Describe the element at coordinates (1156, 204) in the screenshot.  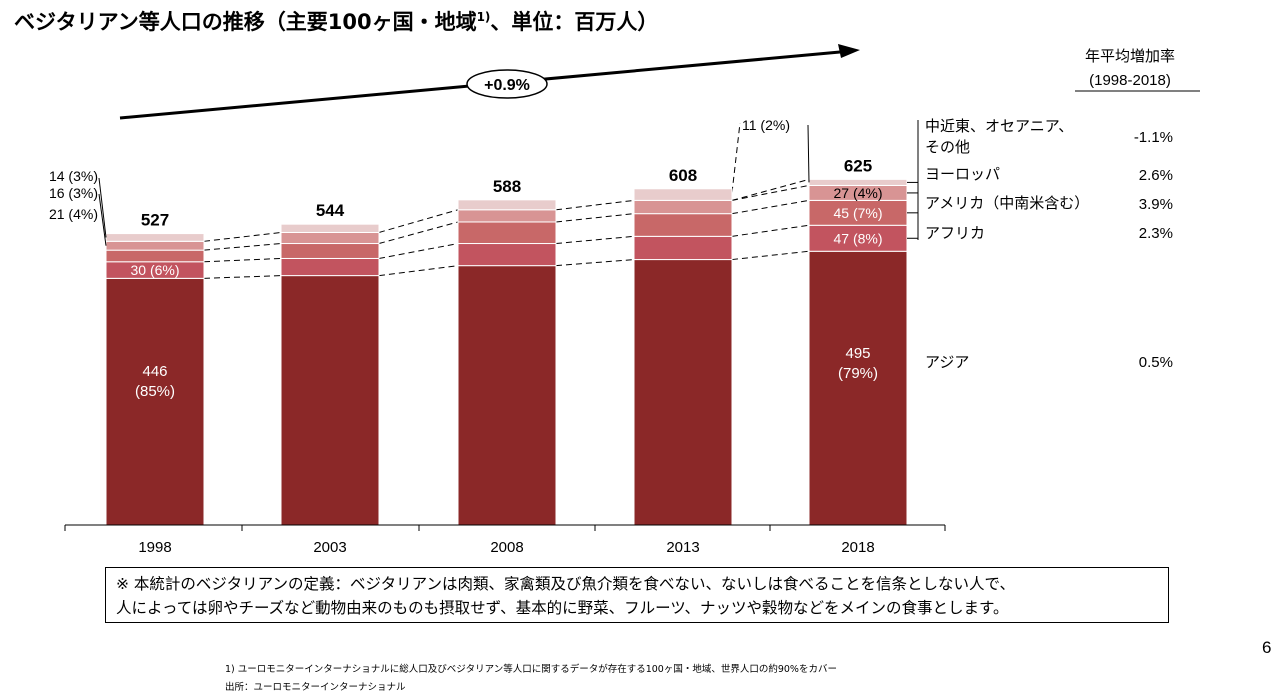
I see `growth-value: 3.9%` at that location.